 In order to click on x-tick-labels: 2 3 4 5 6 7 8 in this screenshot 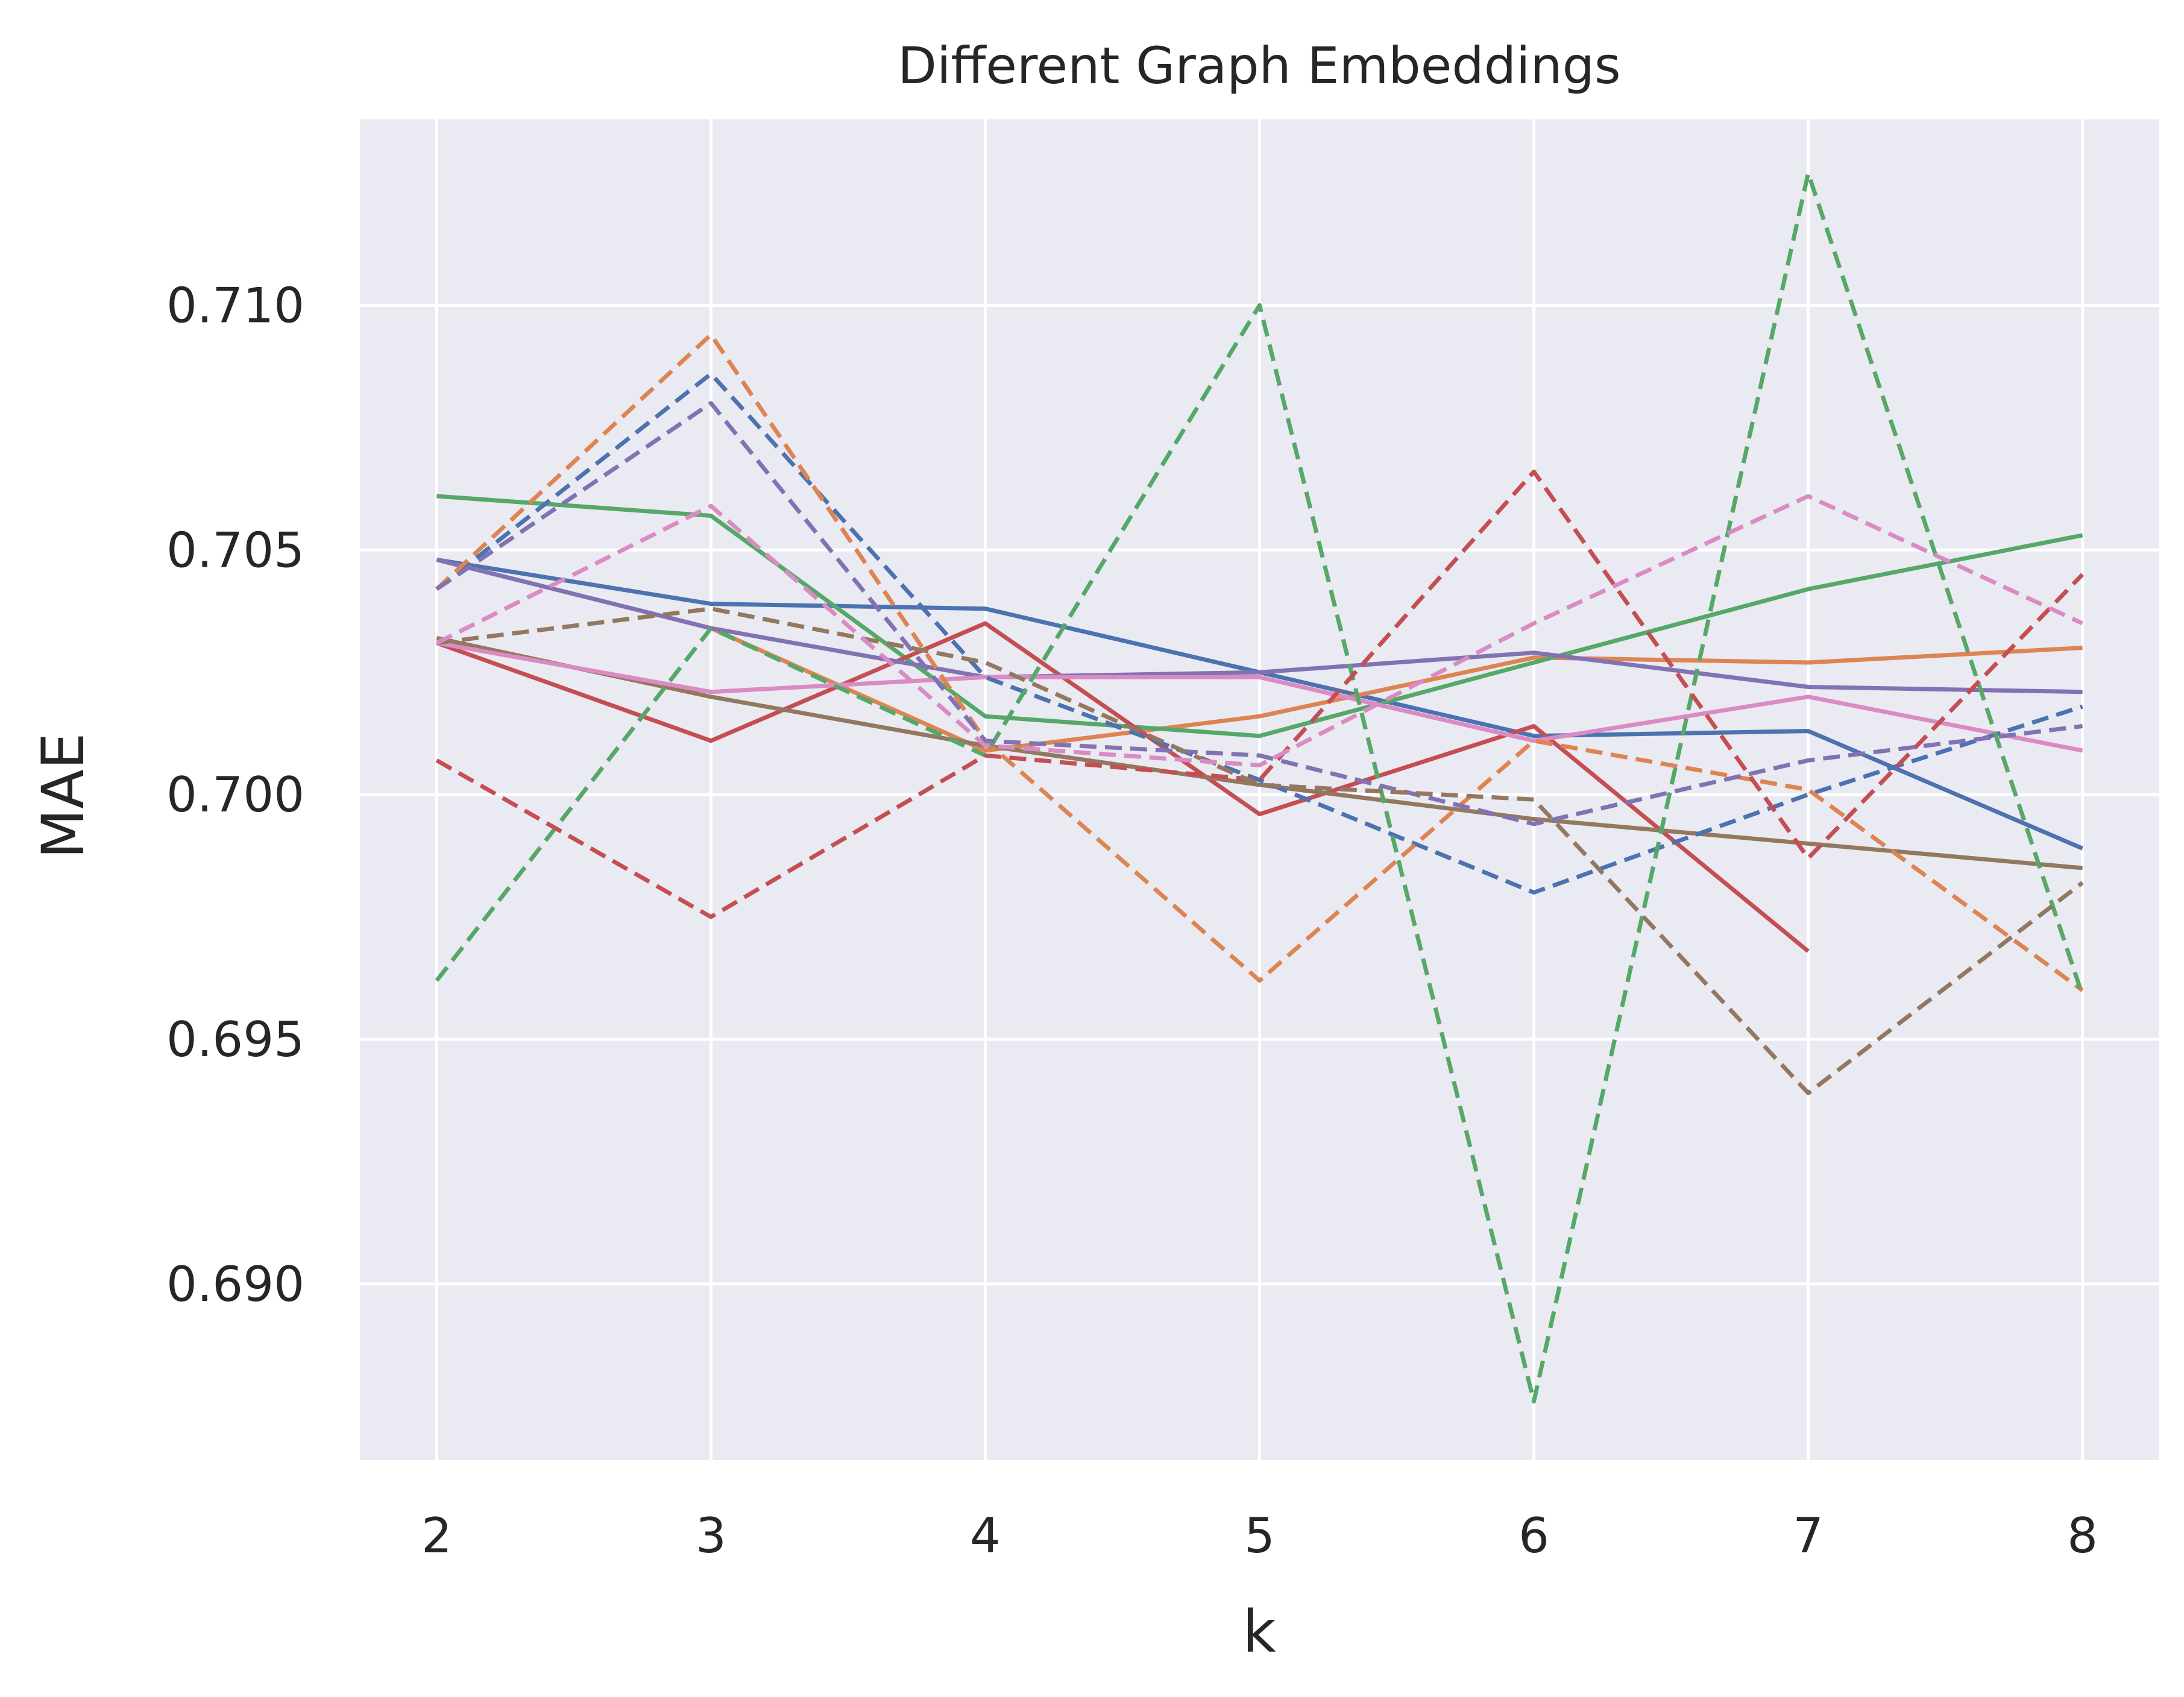, I will do `click(1260, 1536)`.